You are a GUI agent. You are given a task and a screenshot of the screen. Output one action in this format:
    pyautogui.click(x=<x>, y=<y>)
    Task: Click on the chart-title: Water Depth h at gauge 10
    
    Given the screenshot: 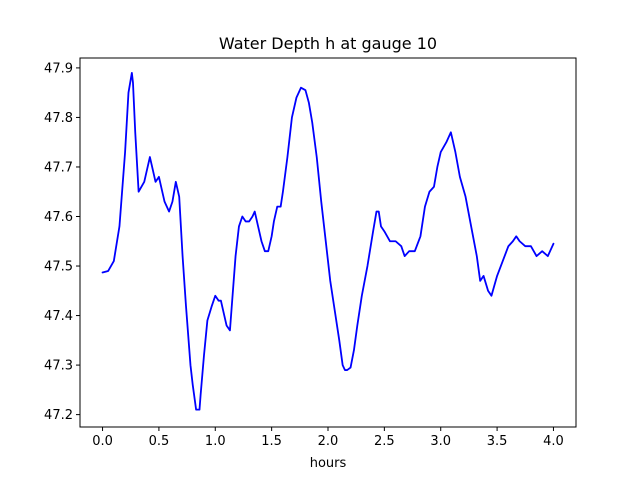 What is the action you would take?
    pyautogui.click(x=328, y=43)
    